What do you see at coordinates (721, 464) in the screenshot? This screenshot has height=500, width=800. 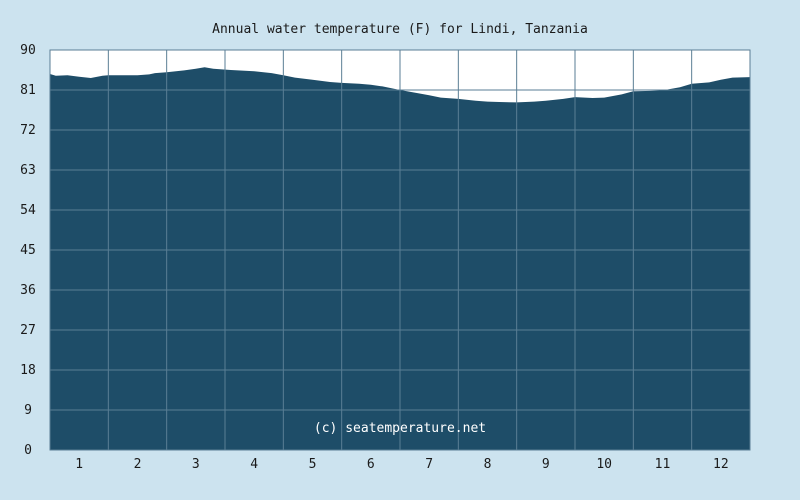 I see `x-tick-label: 12` at bounding box center [721, 464].